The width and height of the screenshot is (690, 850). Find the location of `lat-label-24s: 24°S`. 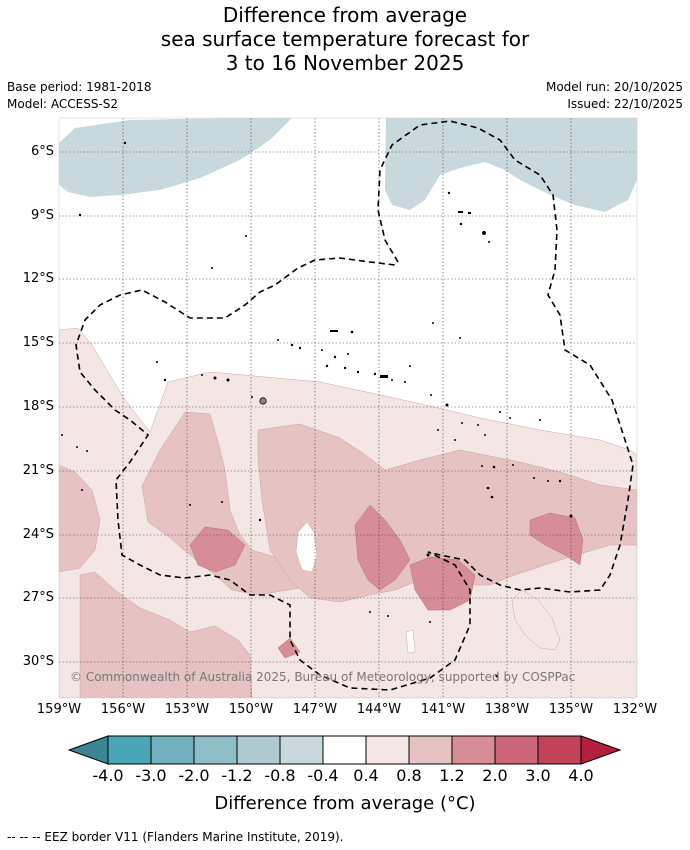

lat-label-24s: 24°S is located at coordinates (38, 534).